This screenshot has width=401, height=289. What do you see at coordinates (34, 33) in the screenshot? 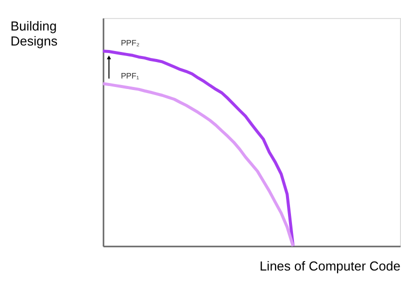
I see `y-axis-title: Building Designs` at bounding box center [34, 33].